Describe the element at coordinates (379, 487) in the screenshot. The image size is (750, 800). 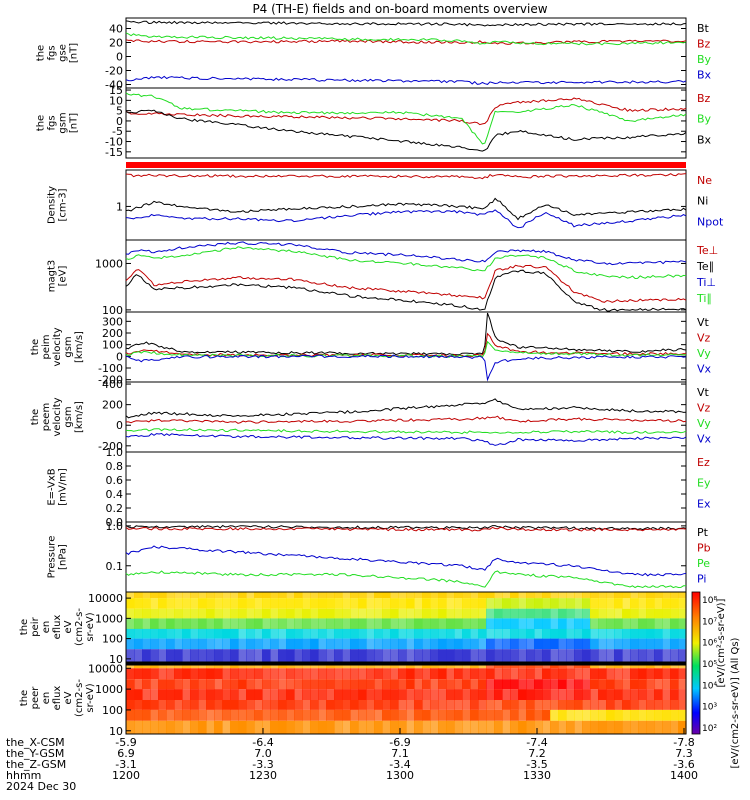
I see `panel-efield: 1.00.80.60.40.20.0 Ez Ey Ex E=-VxB [mV/m]` at that location.